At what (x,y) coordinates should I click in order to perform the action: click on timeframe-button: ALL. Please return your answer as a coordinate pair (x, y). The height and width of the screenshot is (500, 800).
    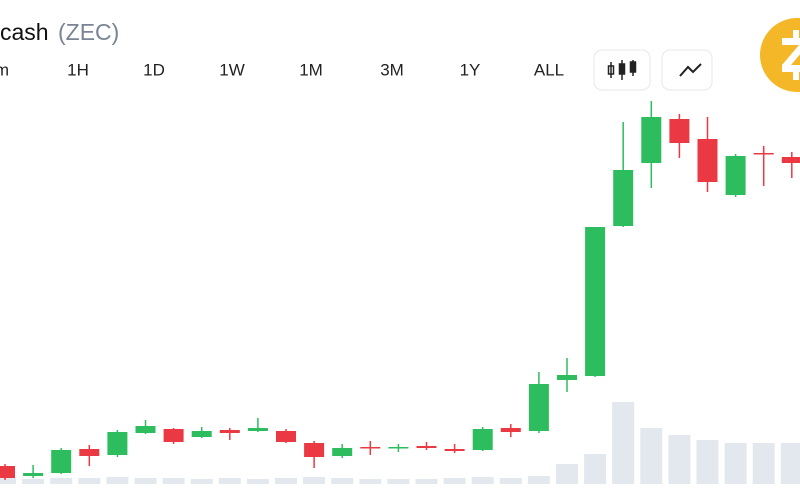
    Looking at the image, I should click on (549, 69).